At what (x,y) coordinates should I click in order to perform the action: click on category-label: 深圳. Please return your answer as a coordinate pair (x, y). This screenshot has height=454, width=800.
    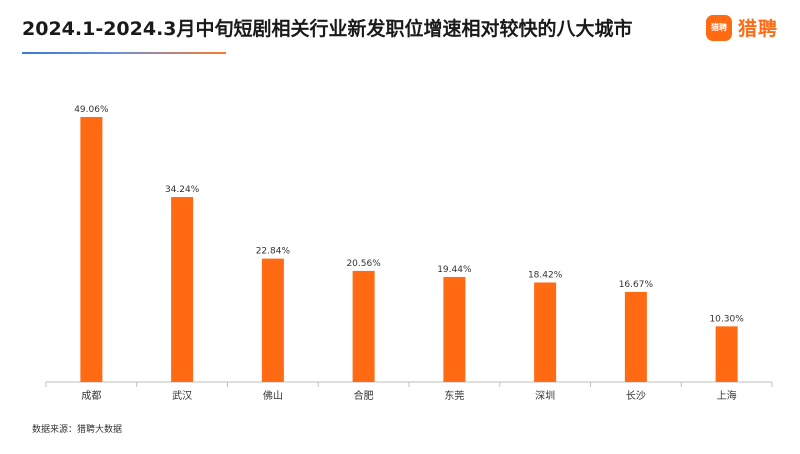
    Looking at the image, I should click on (545, 396).